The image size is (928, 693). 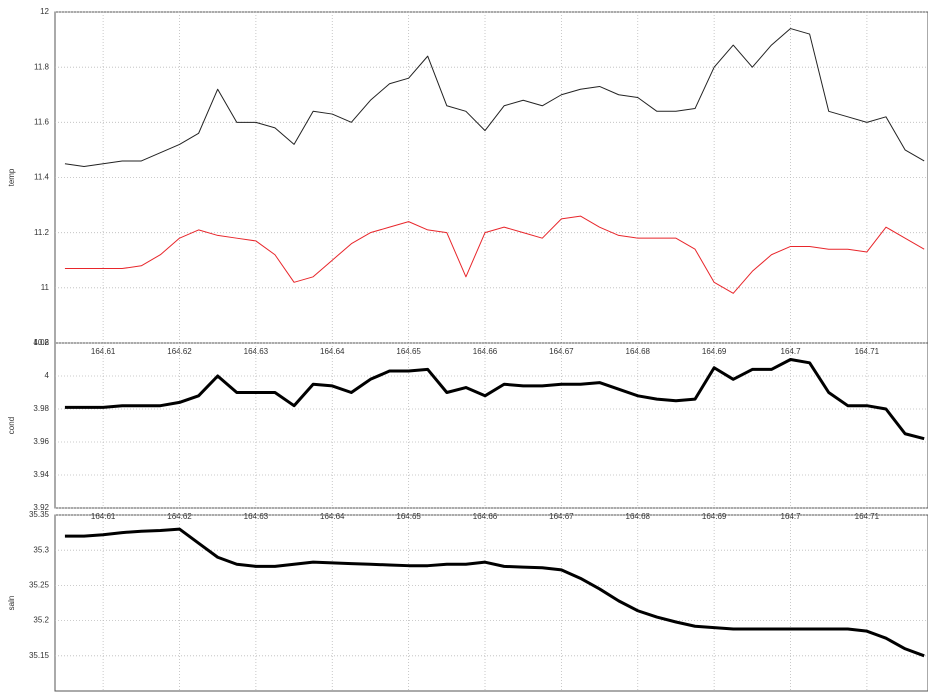 I want to click on y-tick-label: 11.2, so click(x=42, y=232).